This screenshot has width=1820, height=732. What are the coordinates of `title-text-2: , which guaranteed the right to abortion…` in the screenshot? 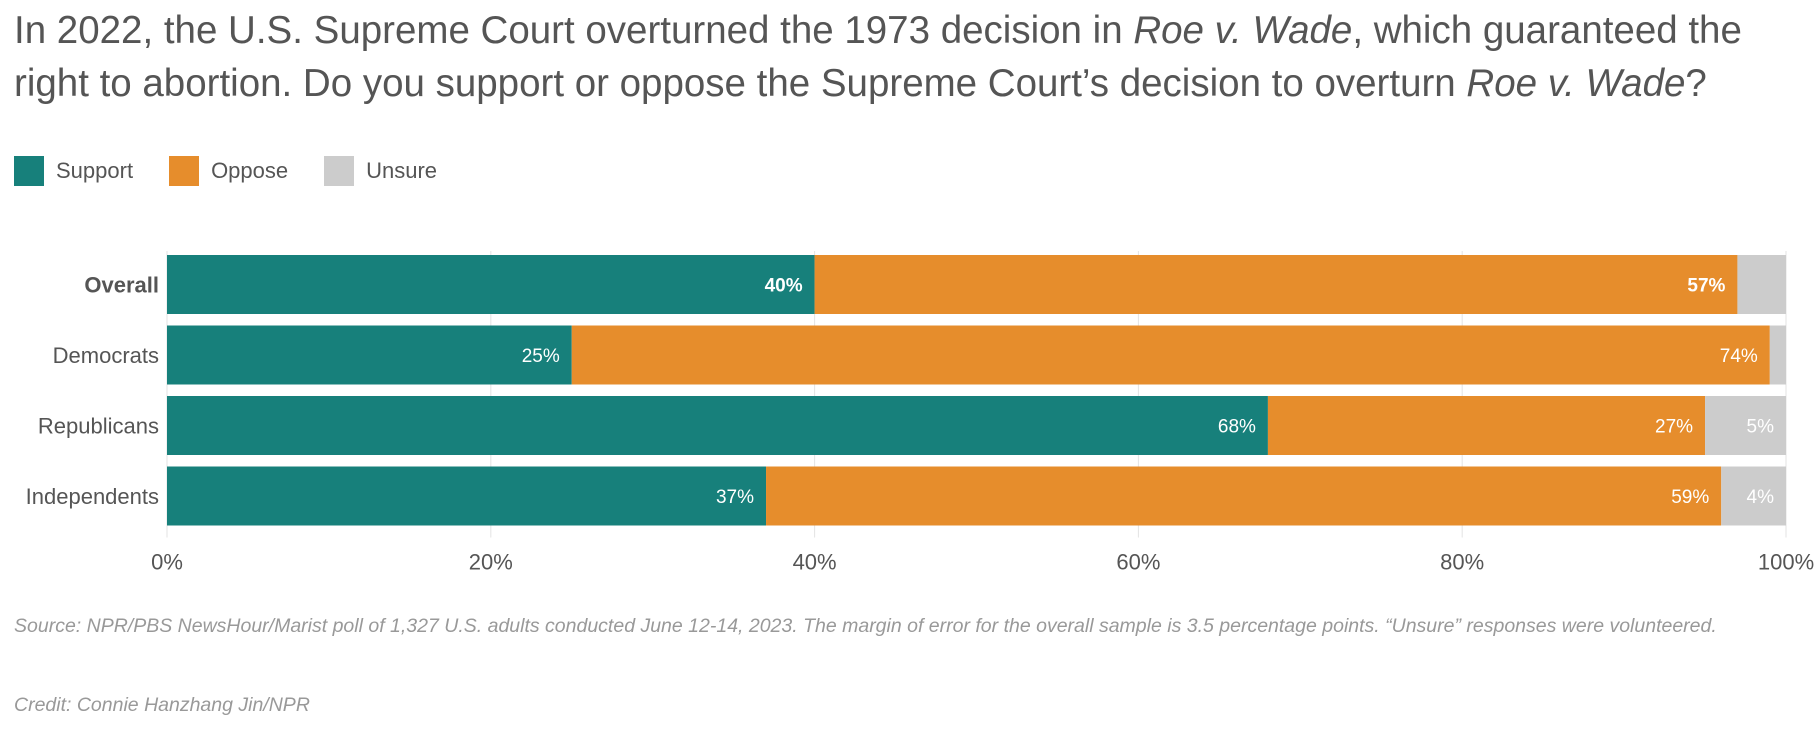 It's located at (878, 57).